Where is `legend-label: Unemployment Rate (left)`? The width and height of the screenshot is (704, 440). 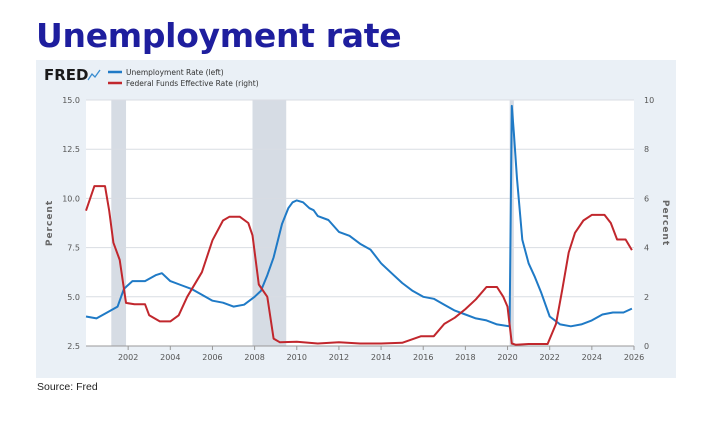
legend-label: Unemployment Rate (left) is located at coordinates (175, 72).